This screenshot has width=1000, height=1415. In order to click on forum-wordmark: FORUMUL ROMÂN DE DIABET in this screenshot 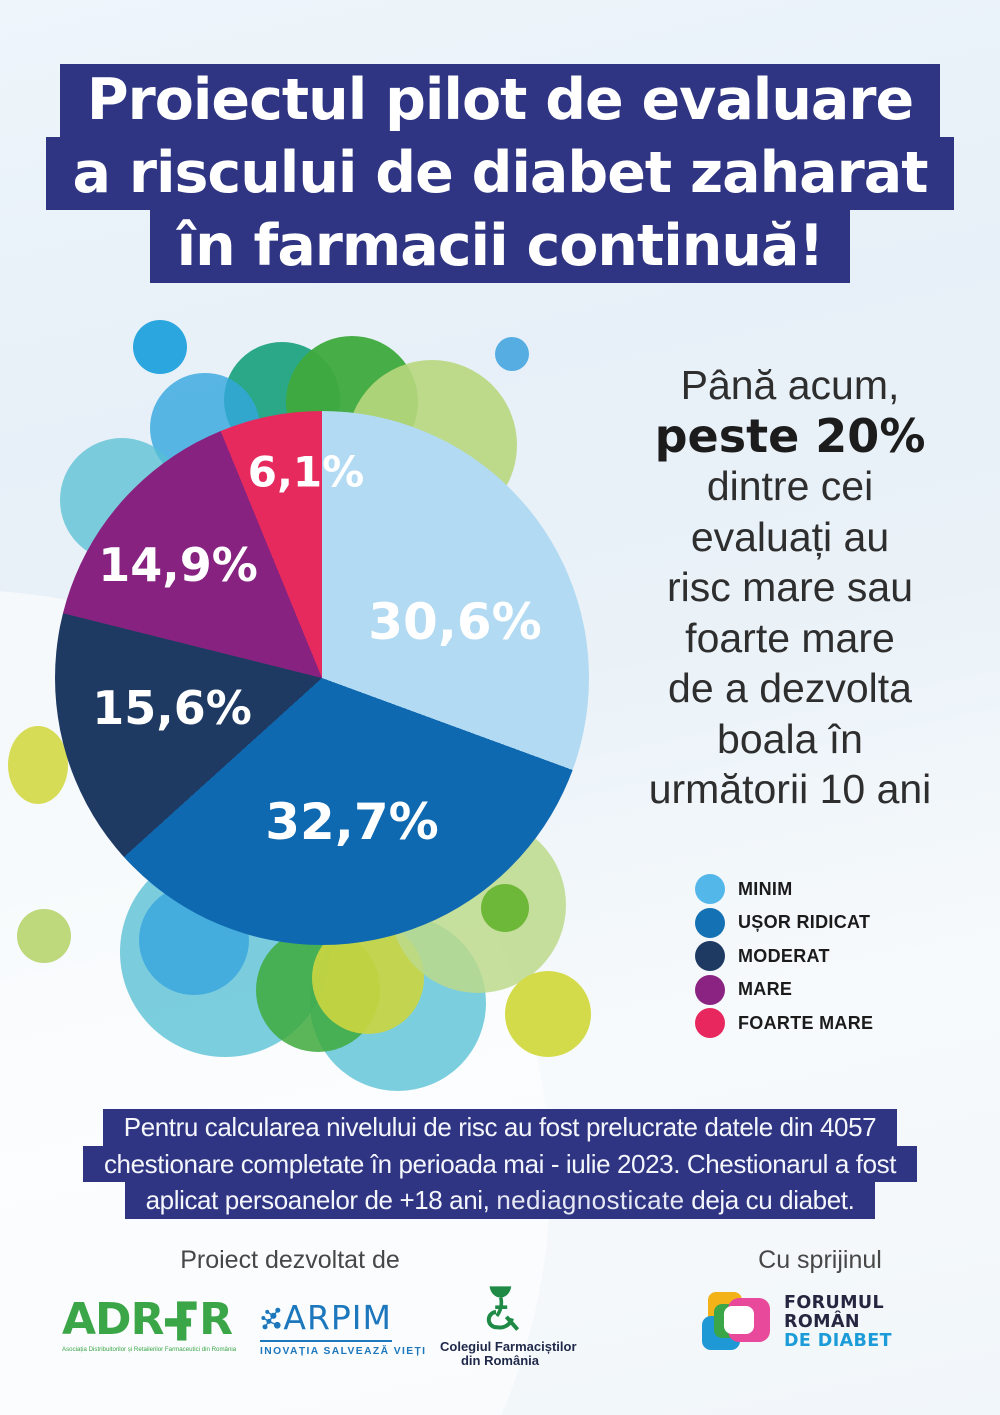, I will do `click(838, 1321)`.